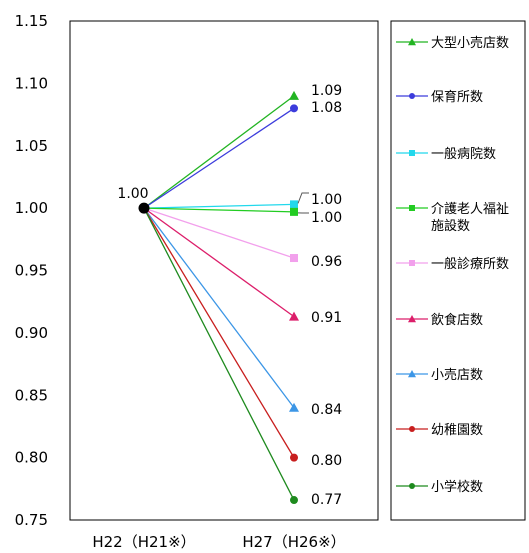  Describe the element at coordinates (303, 198) in the screenshot. I see `label-leader-line` at that location.